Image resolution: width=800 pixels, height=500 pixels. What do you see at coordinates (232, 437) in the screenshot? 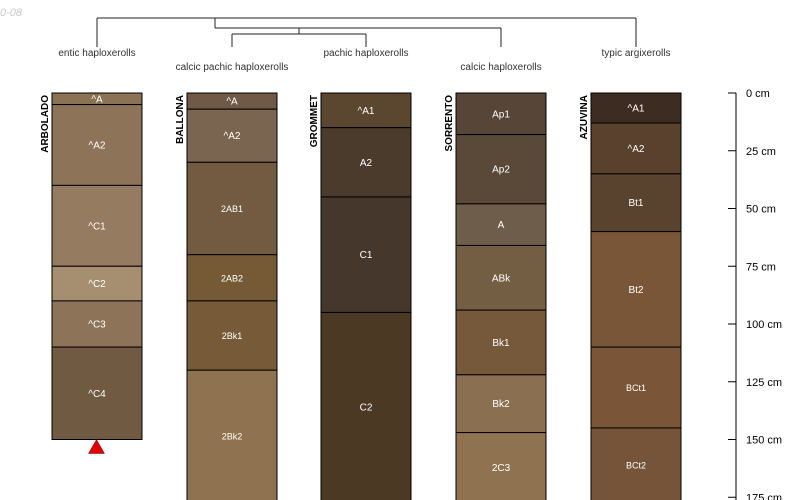
I see `horizon-label: 2Bk2` at bounding box center [232, 437].